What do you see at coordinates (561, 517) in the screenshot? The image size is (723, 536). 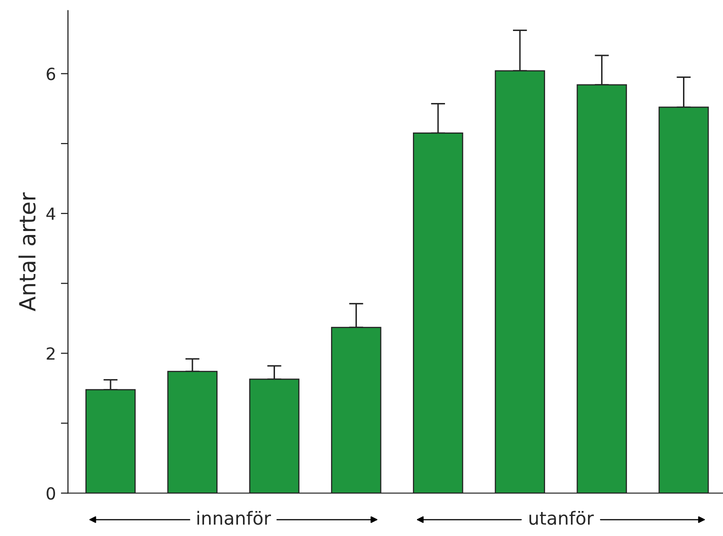 I see `text: utanför` at bounding box center [561, 517].